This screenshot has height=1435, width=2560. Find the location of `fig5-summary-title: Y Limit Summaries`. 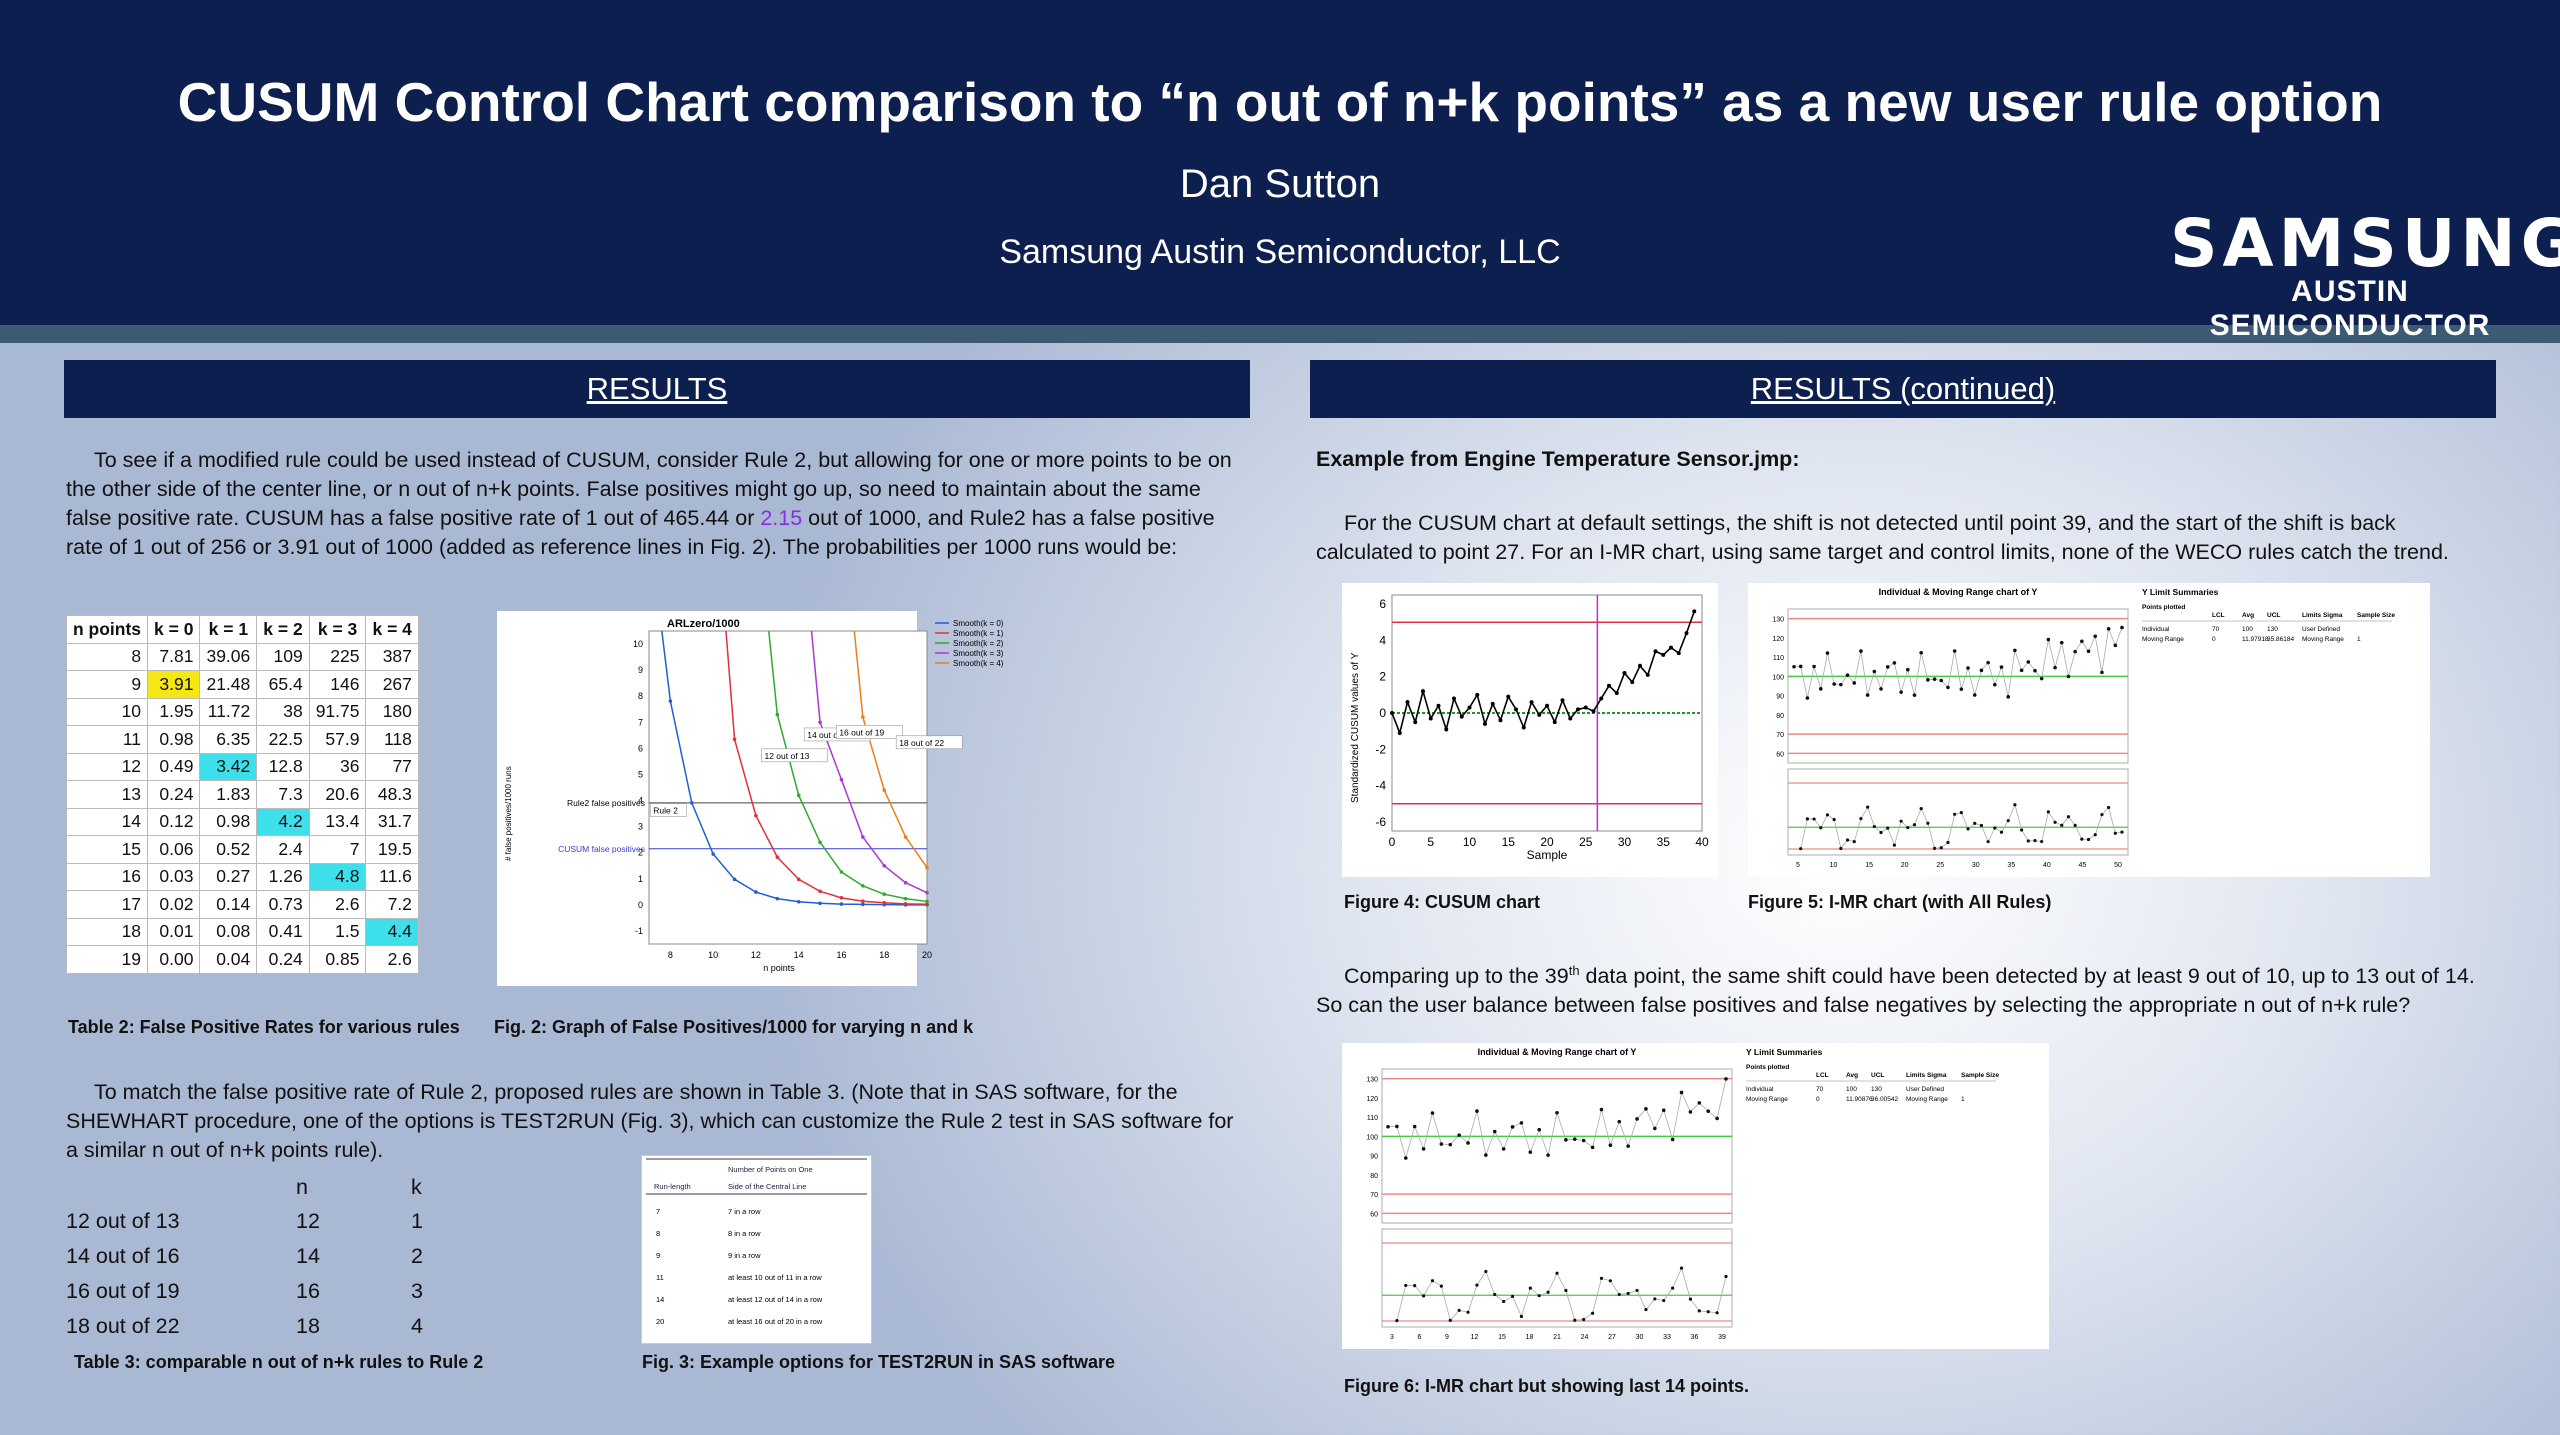

fig5-summary-title: Y Limit Summaries is located at coordinates (2180, 592).